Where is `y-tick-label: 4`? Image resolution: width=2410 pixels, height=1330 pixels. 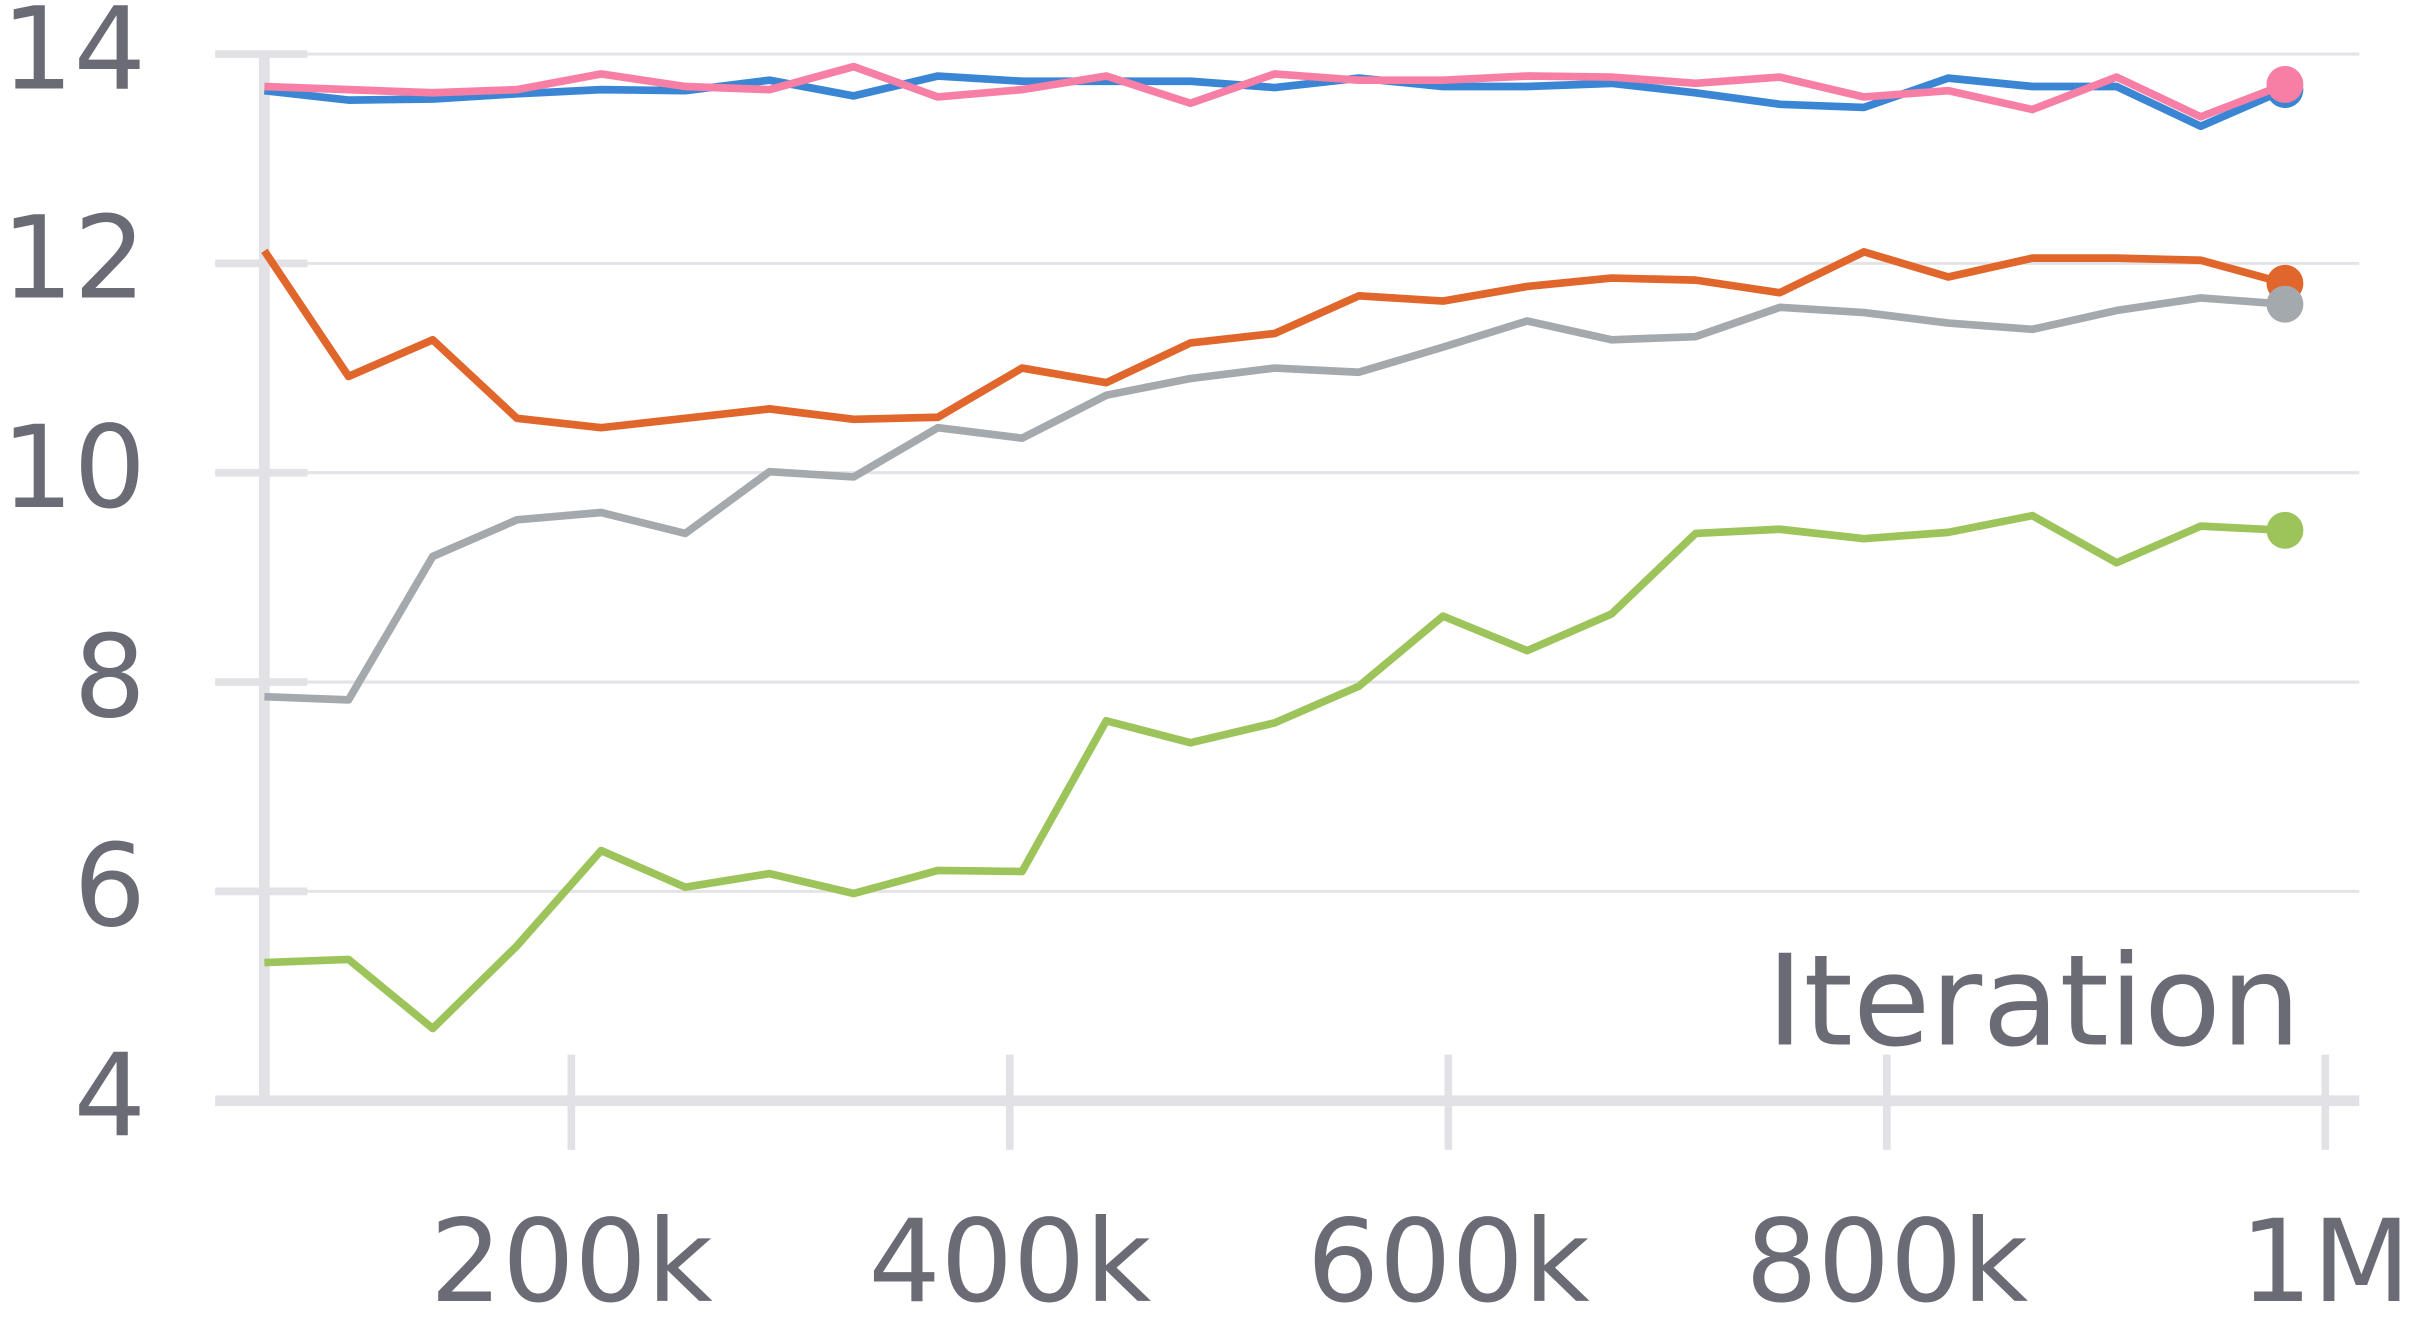 y-tick-label: 4 is located at coordinates (110, 1095).